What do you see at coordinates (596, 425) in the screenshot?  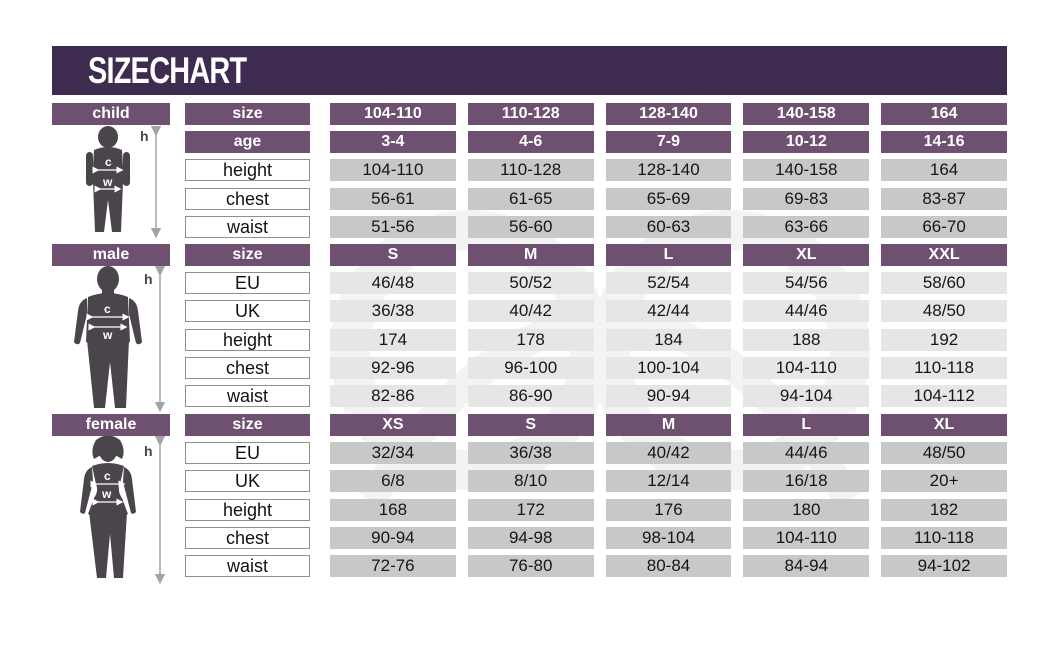 I see `female-row-size: size XS S M L XL` at bounding box center [596, 425].